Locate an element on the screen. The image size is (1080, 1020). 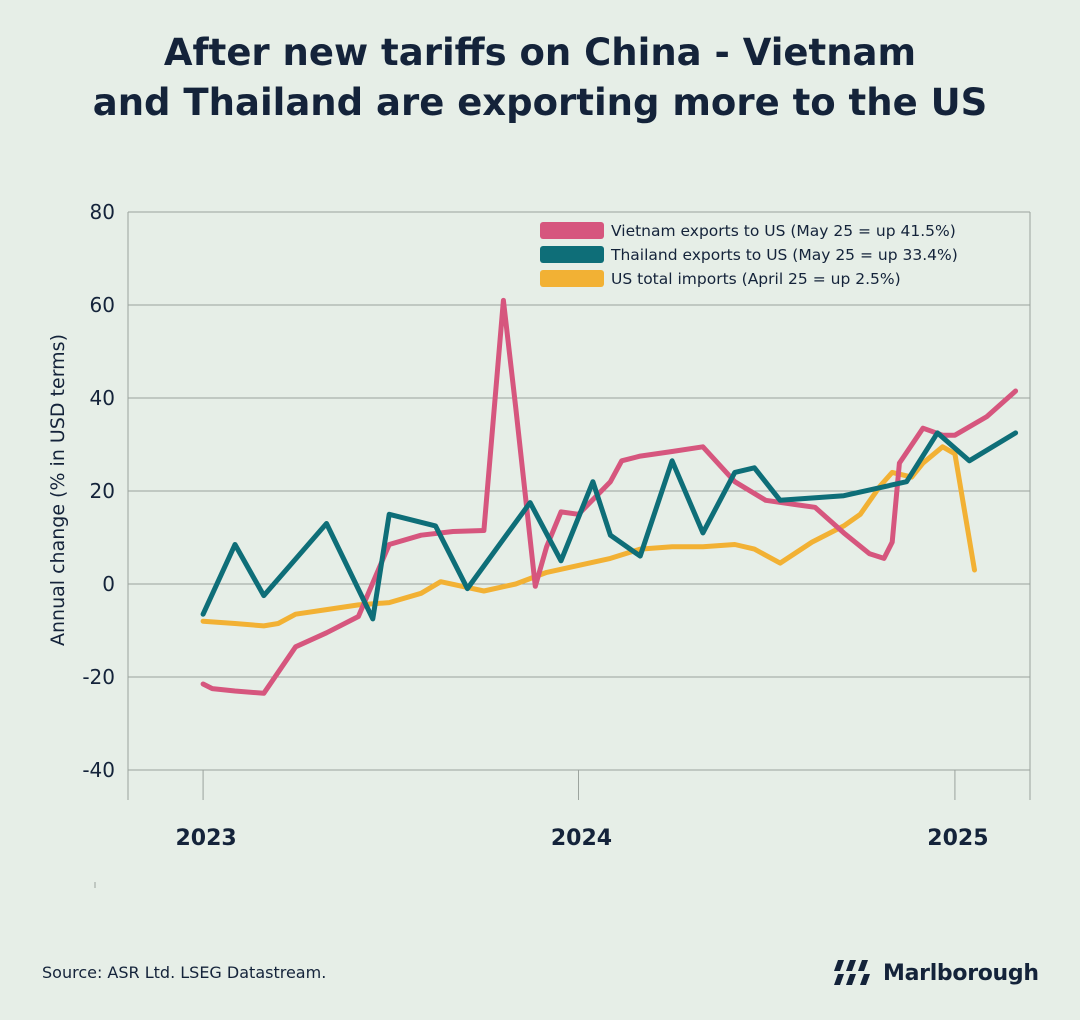
y-tick-label: -40 is located at coordinates (98, 770).